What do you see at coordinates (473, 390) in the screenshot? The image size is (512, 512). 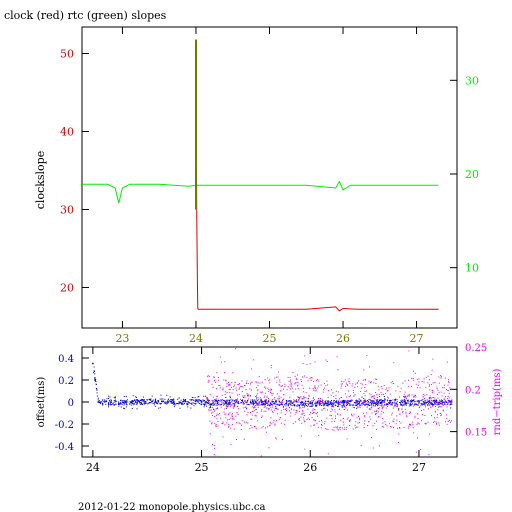 I see `y2-tick-label: 0.2` at bounding box center [473, 390].